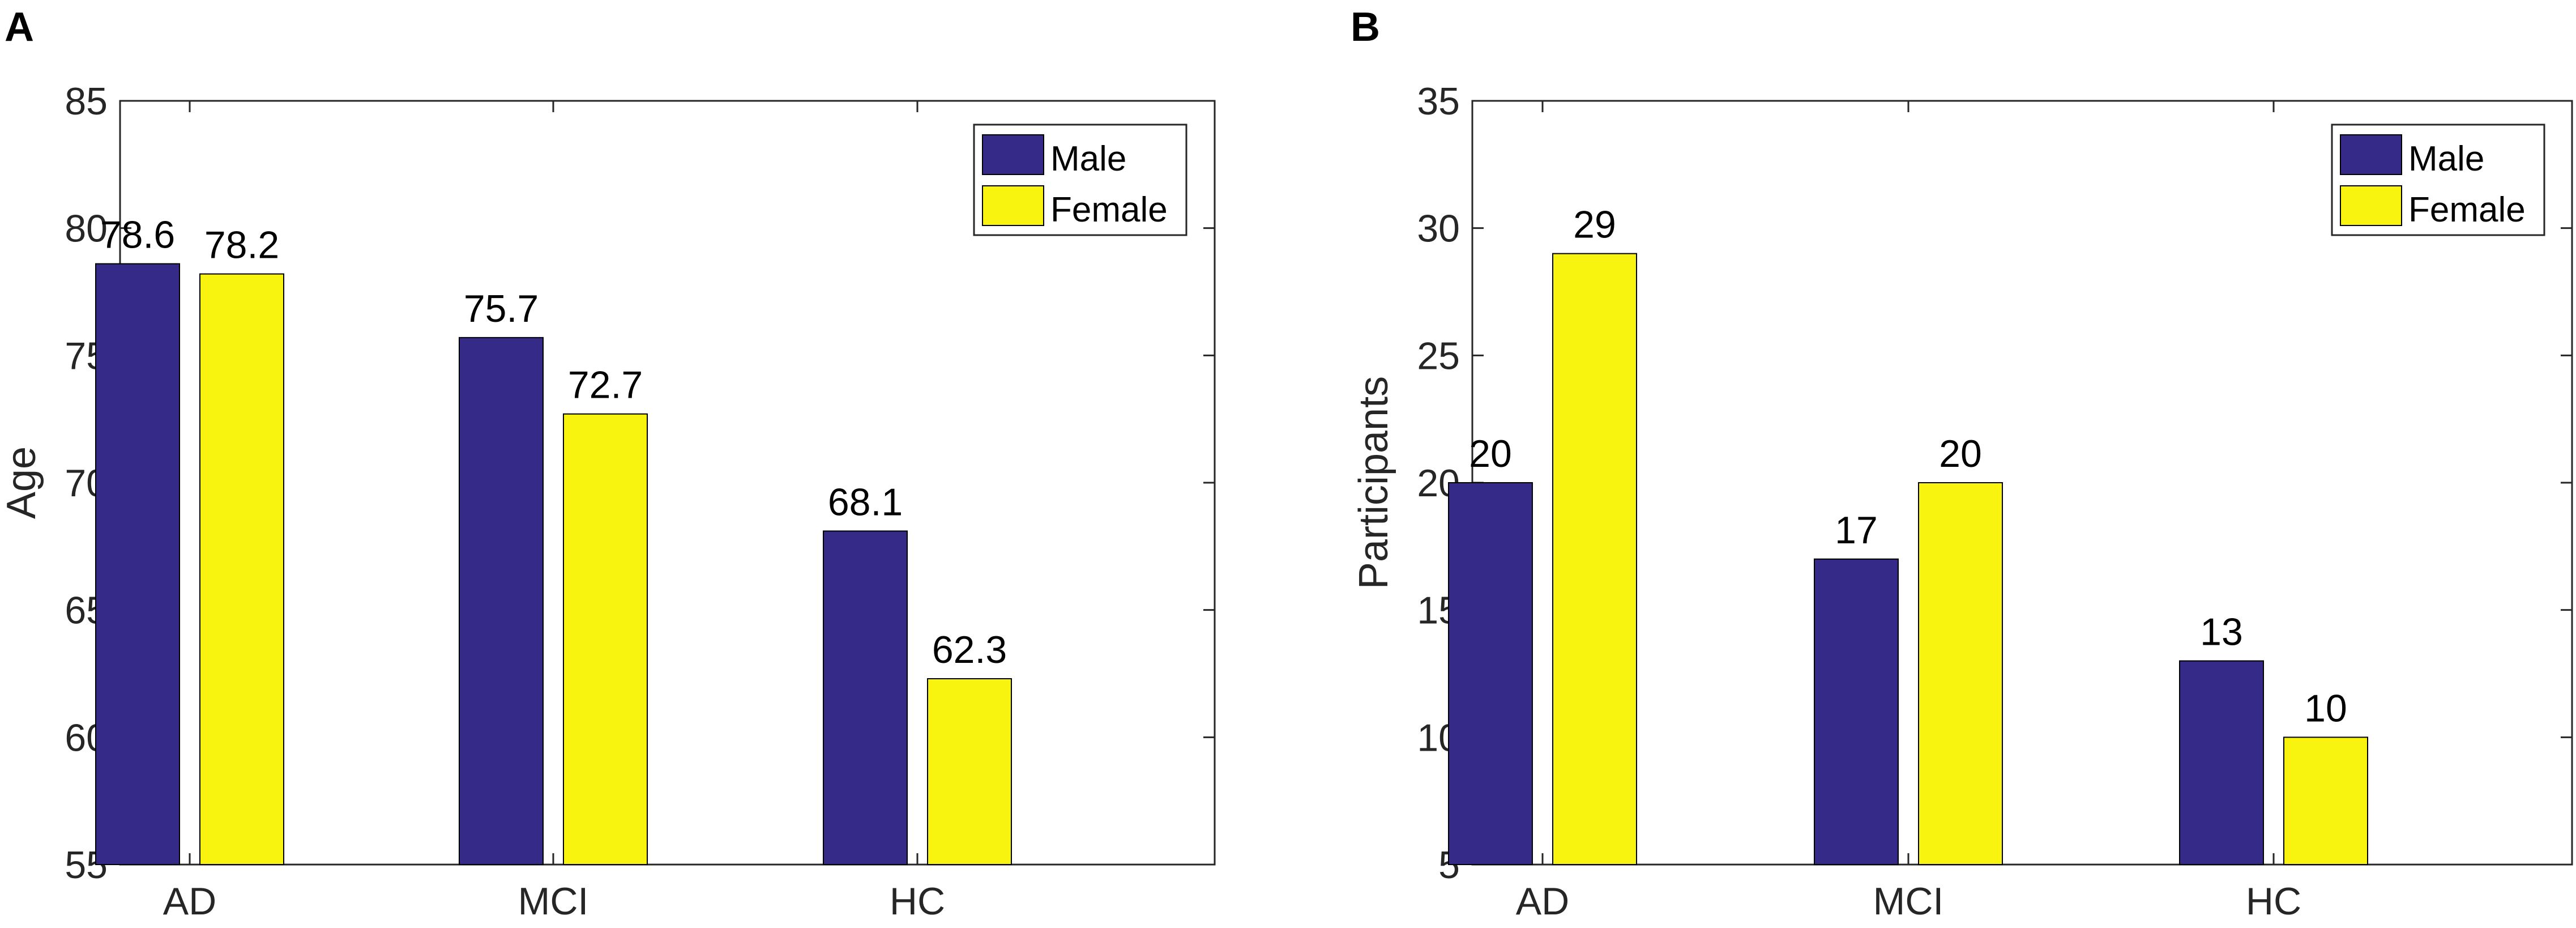 The height and width of the screenshot is (928, 2576). I want to click on panel-a-value-label-female-ad: 78.2, so click(241, 246).